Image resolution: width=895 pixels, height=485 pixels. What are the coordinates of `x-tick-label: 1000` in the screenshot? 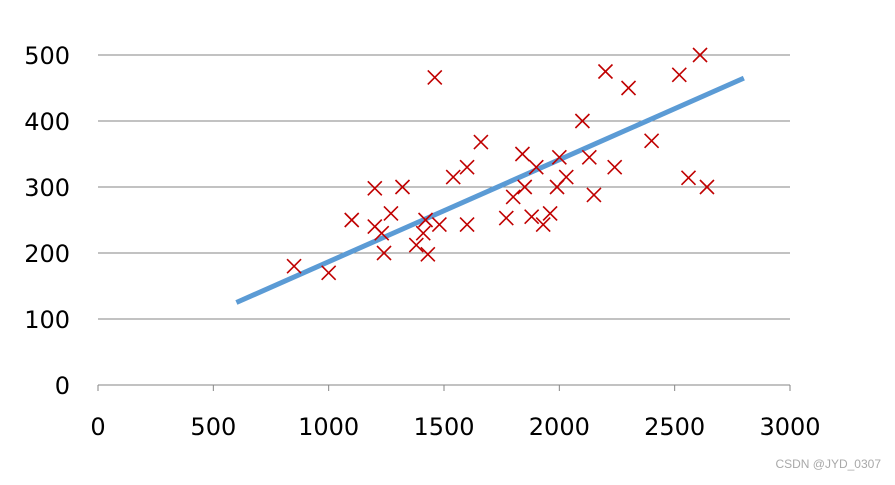 It's located at (328, 427).